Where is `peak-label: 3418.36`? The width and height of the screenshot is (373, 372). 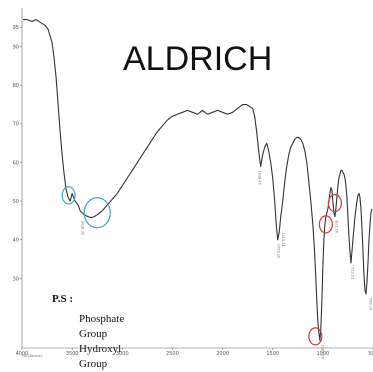 peak-label: 3418.36 is located at coordinates (83, 228).